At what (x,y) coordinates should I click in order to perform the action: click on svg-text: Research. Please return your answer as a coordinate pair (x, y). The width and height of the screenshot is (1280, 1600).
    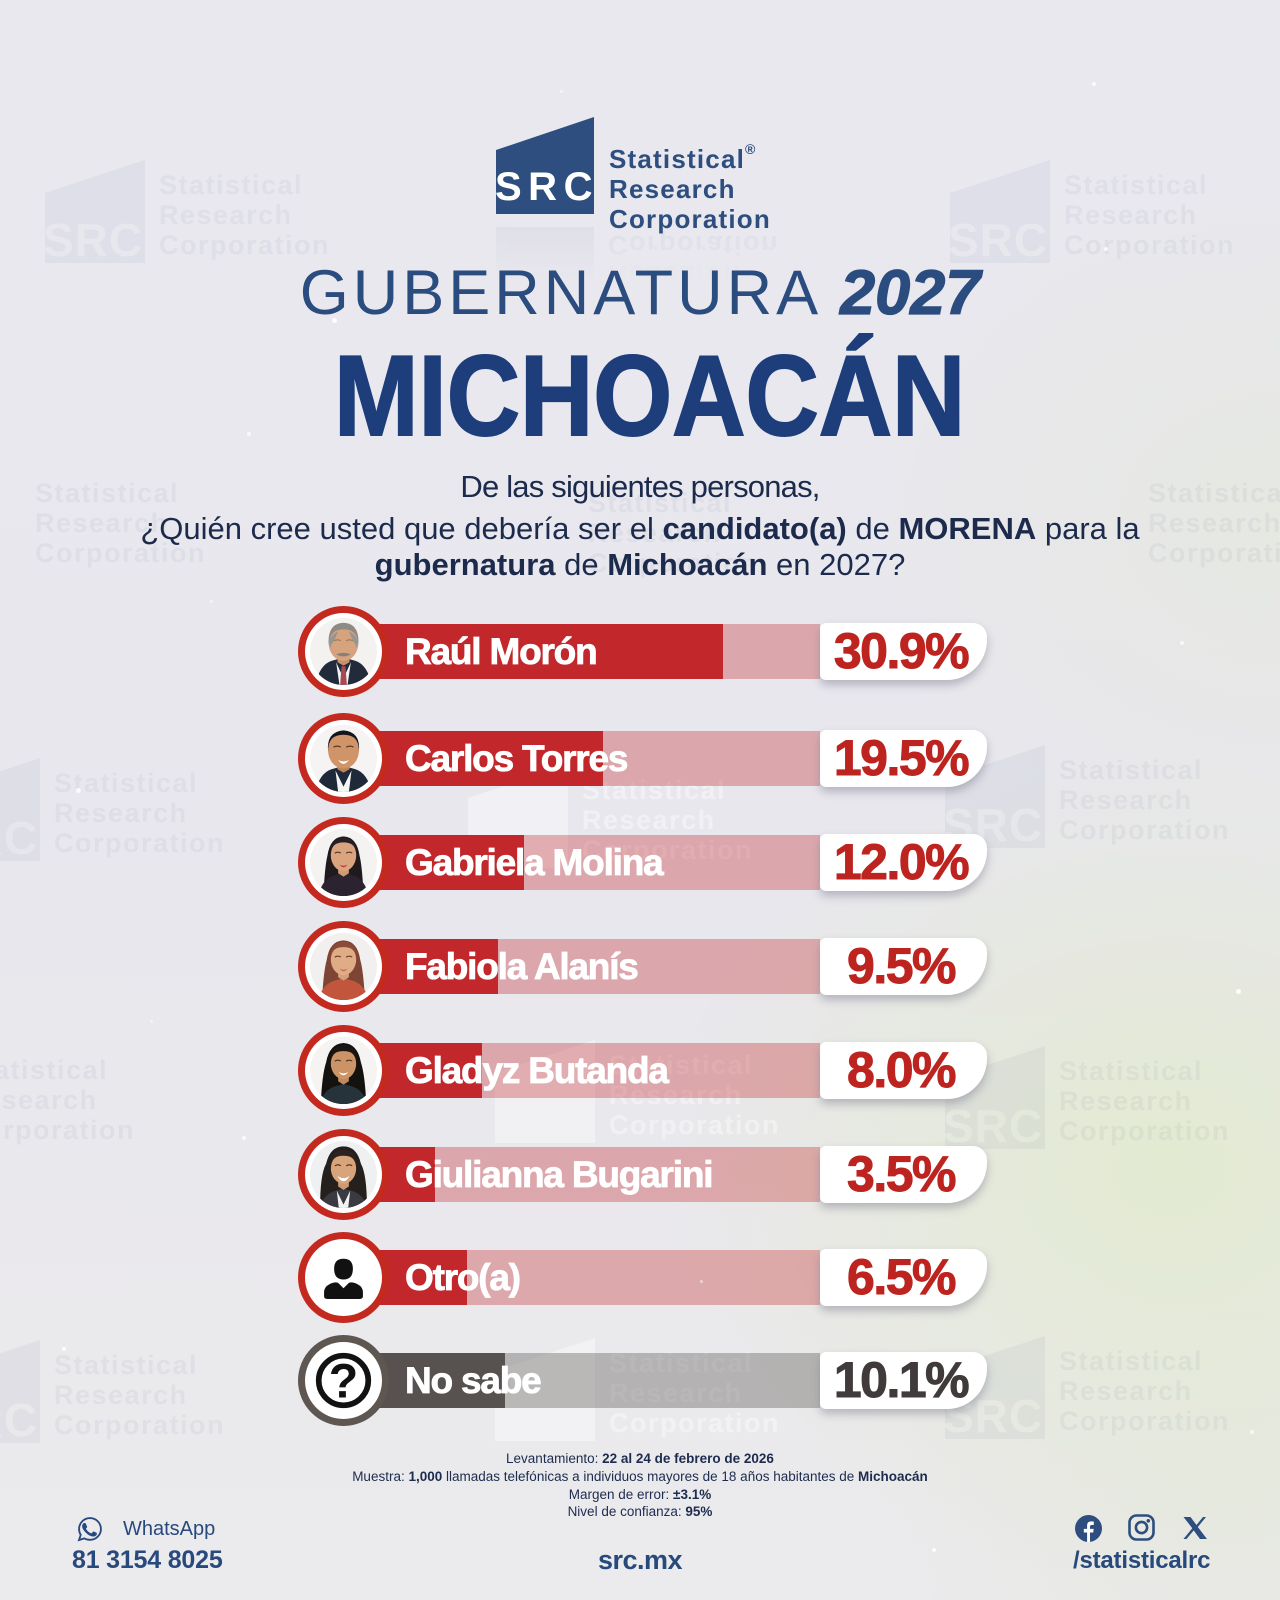
    Looking at the image, I should click on (675, 275).